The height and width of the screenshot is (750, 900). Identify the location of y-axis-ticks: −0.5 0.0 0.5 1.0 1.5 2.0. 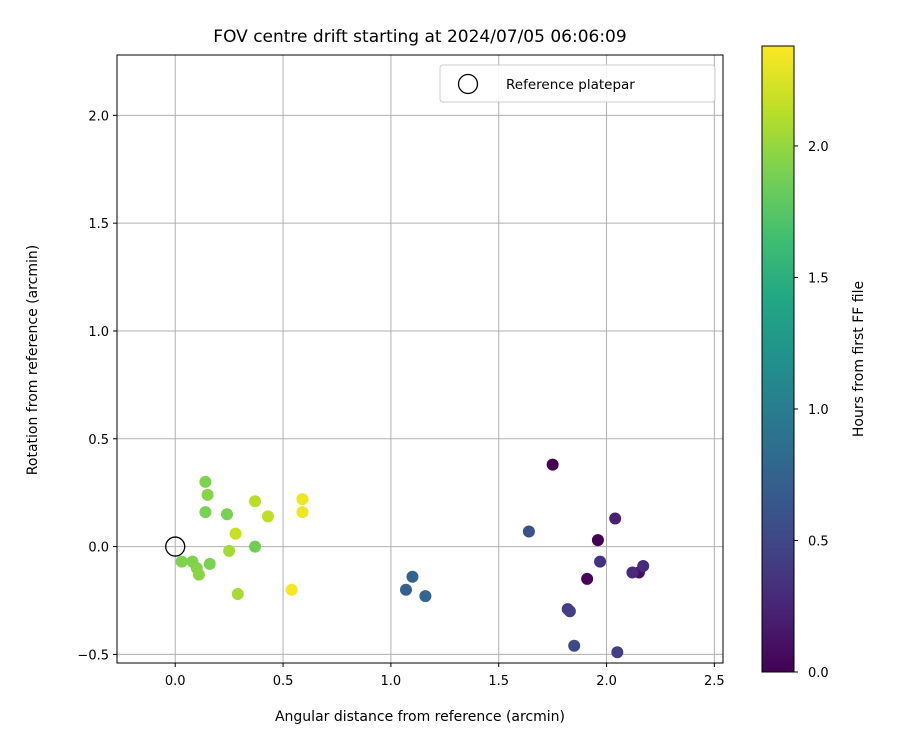
(97, 386).